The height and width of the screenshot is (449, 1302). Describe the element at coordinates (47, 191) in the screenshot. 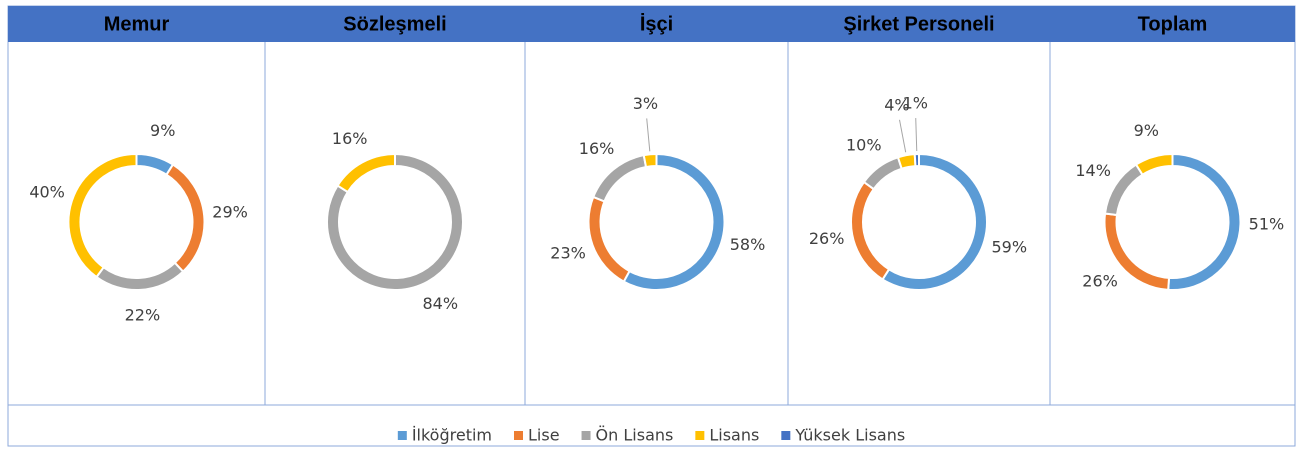

I see `data-label: 40%` at that location.